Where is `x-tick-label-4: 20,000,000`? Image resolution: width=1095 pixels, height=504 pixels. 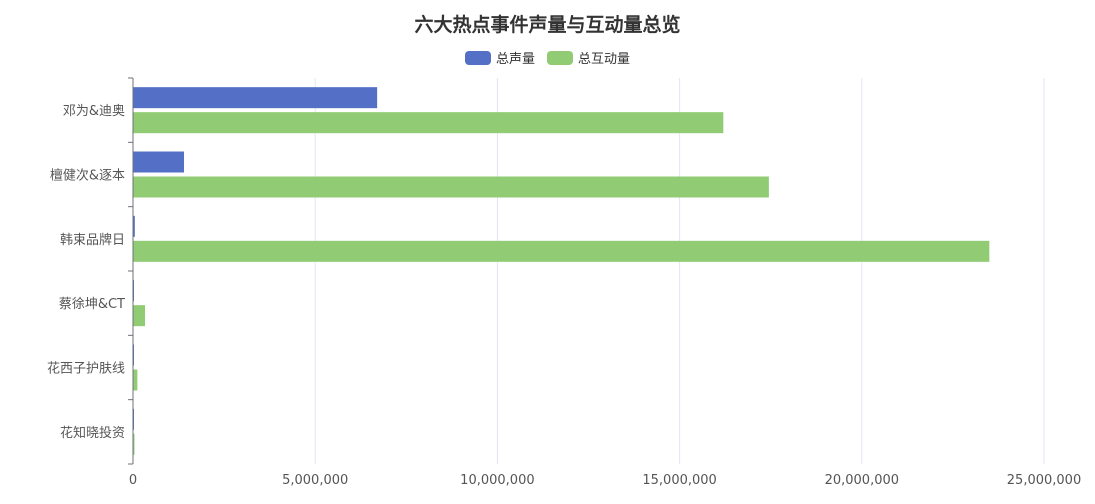
x-tick-label-4: 20,000,000 is located at coordinates (862, 480).